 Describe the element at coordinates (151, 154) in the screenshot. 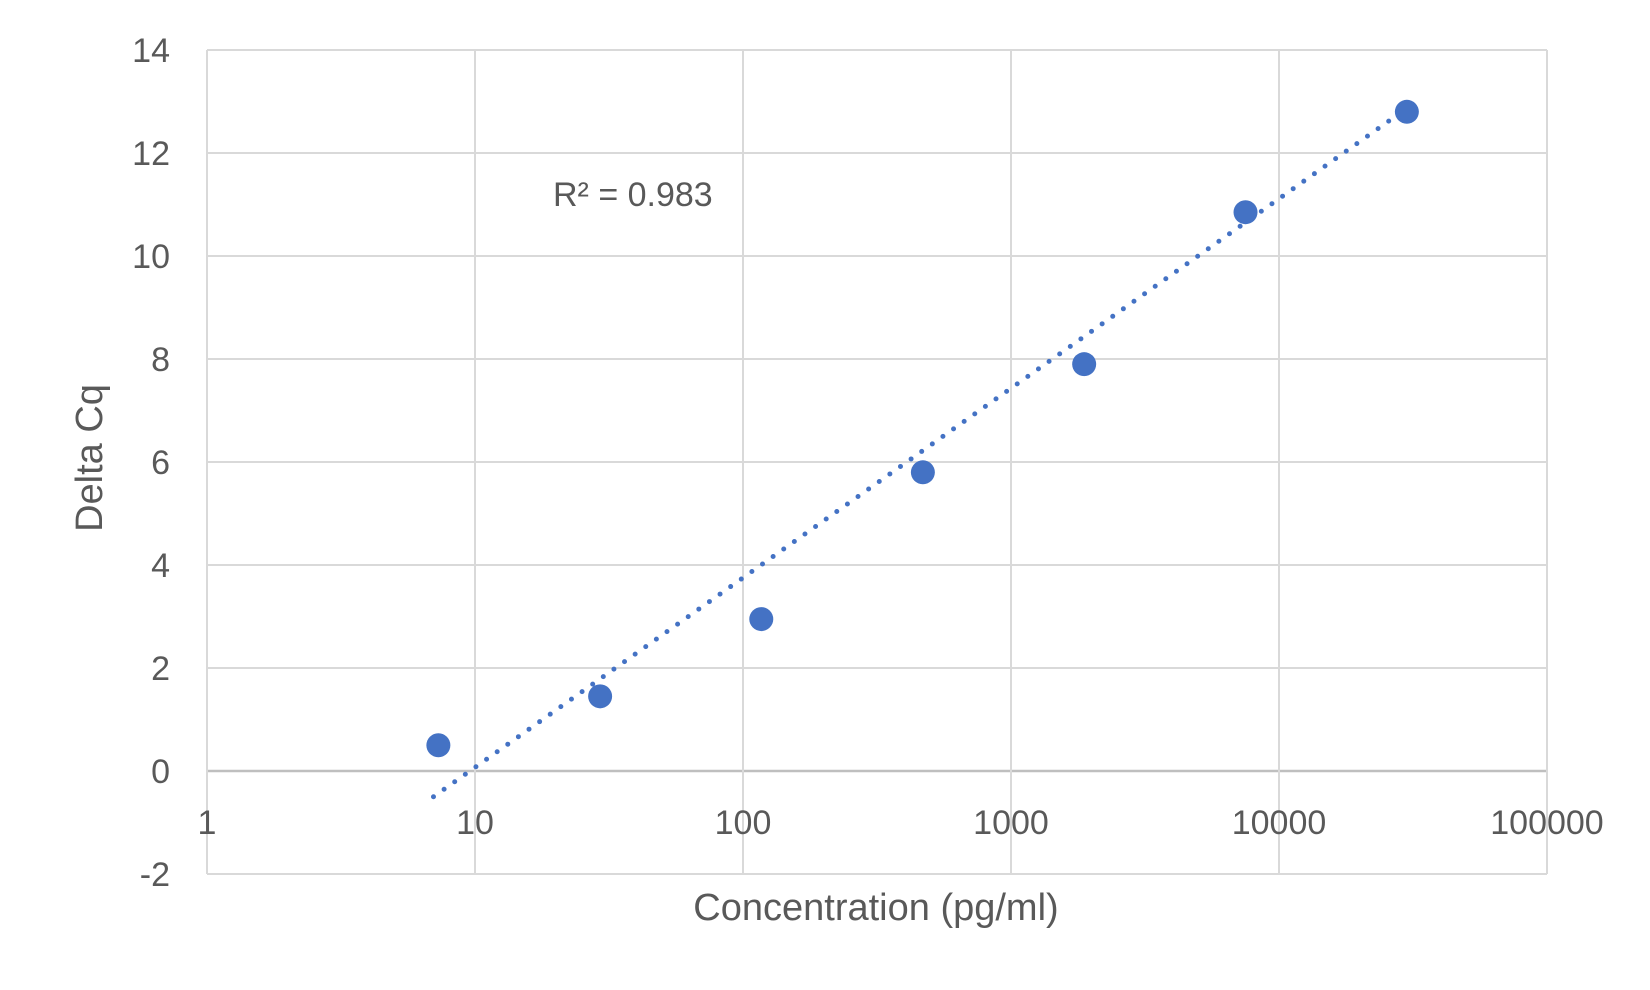

I see `y-tick-label: 12` at that location.